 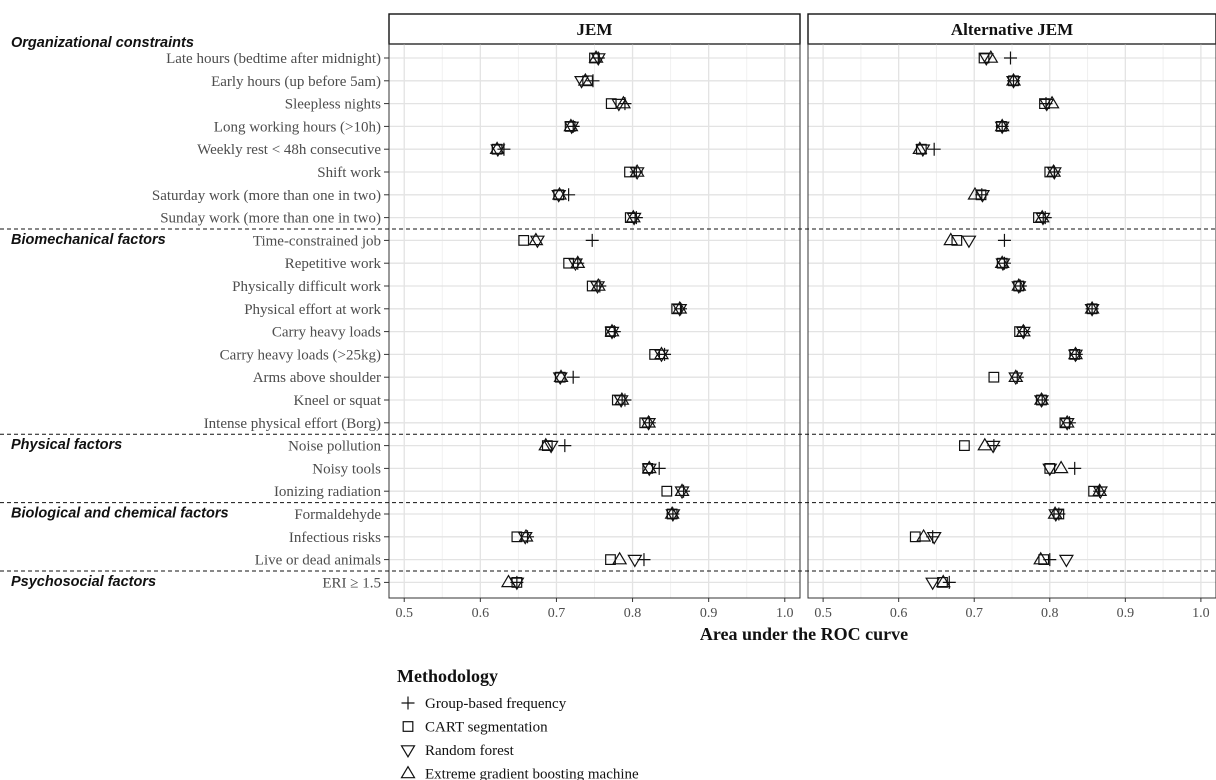 I want to click on legend-item-group: Group-based frequency, so click(x=484, y=704).